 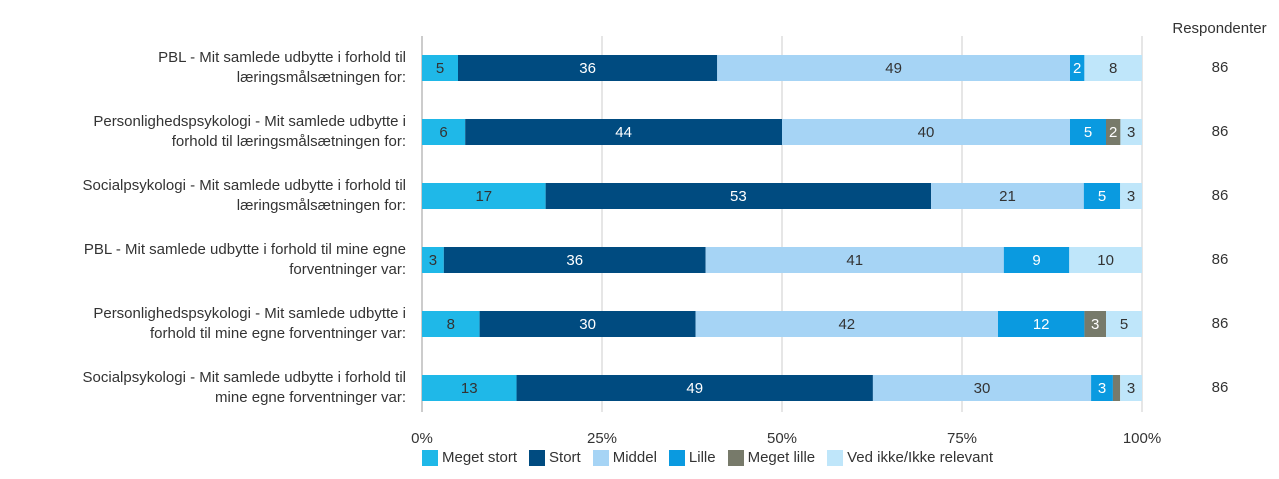 I want to click on legend-item: Middel, so click(x=624, y=457).